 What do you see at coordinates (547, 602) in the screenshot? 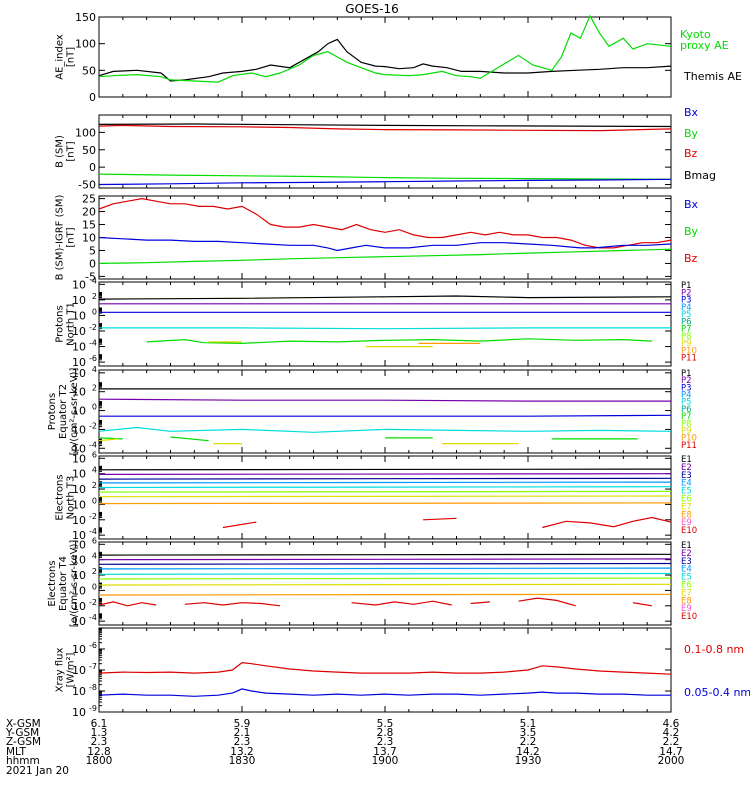
I see `series-e10e` at bounding box center [547, 602].